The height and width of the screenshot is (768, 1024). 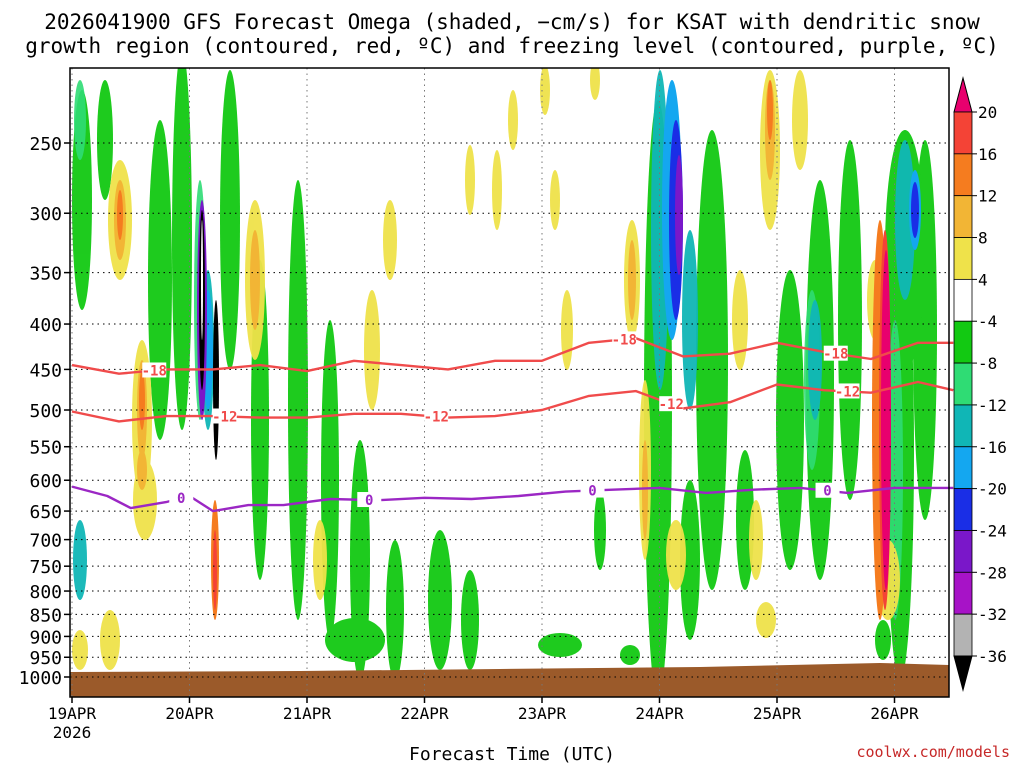 What do you see at coordinates (40, 678) in the screenshot?
I see `y-tick-label: 1000` at bounding box center [40, 678].